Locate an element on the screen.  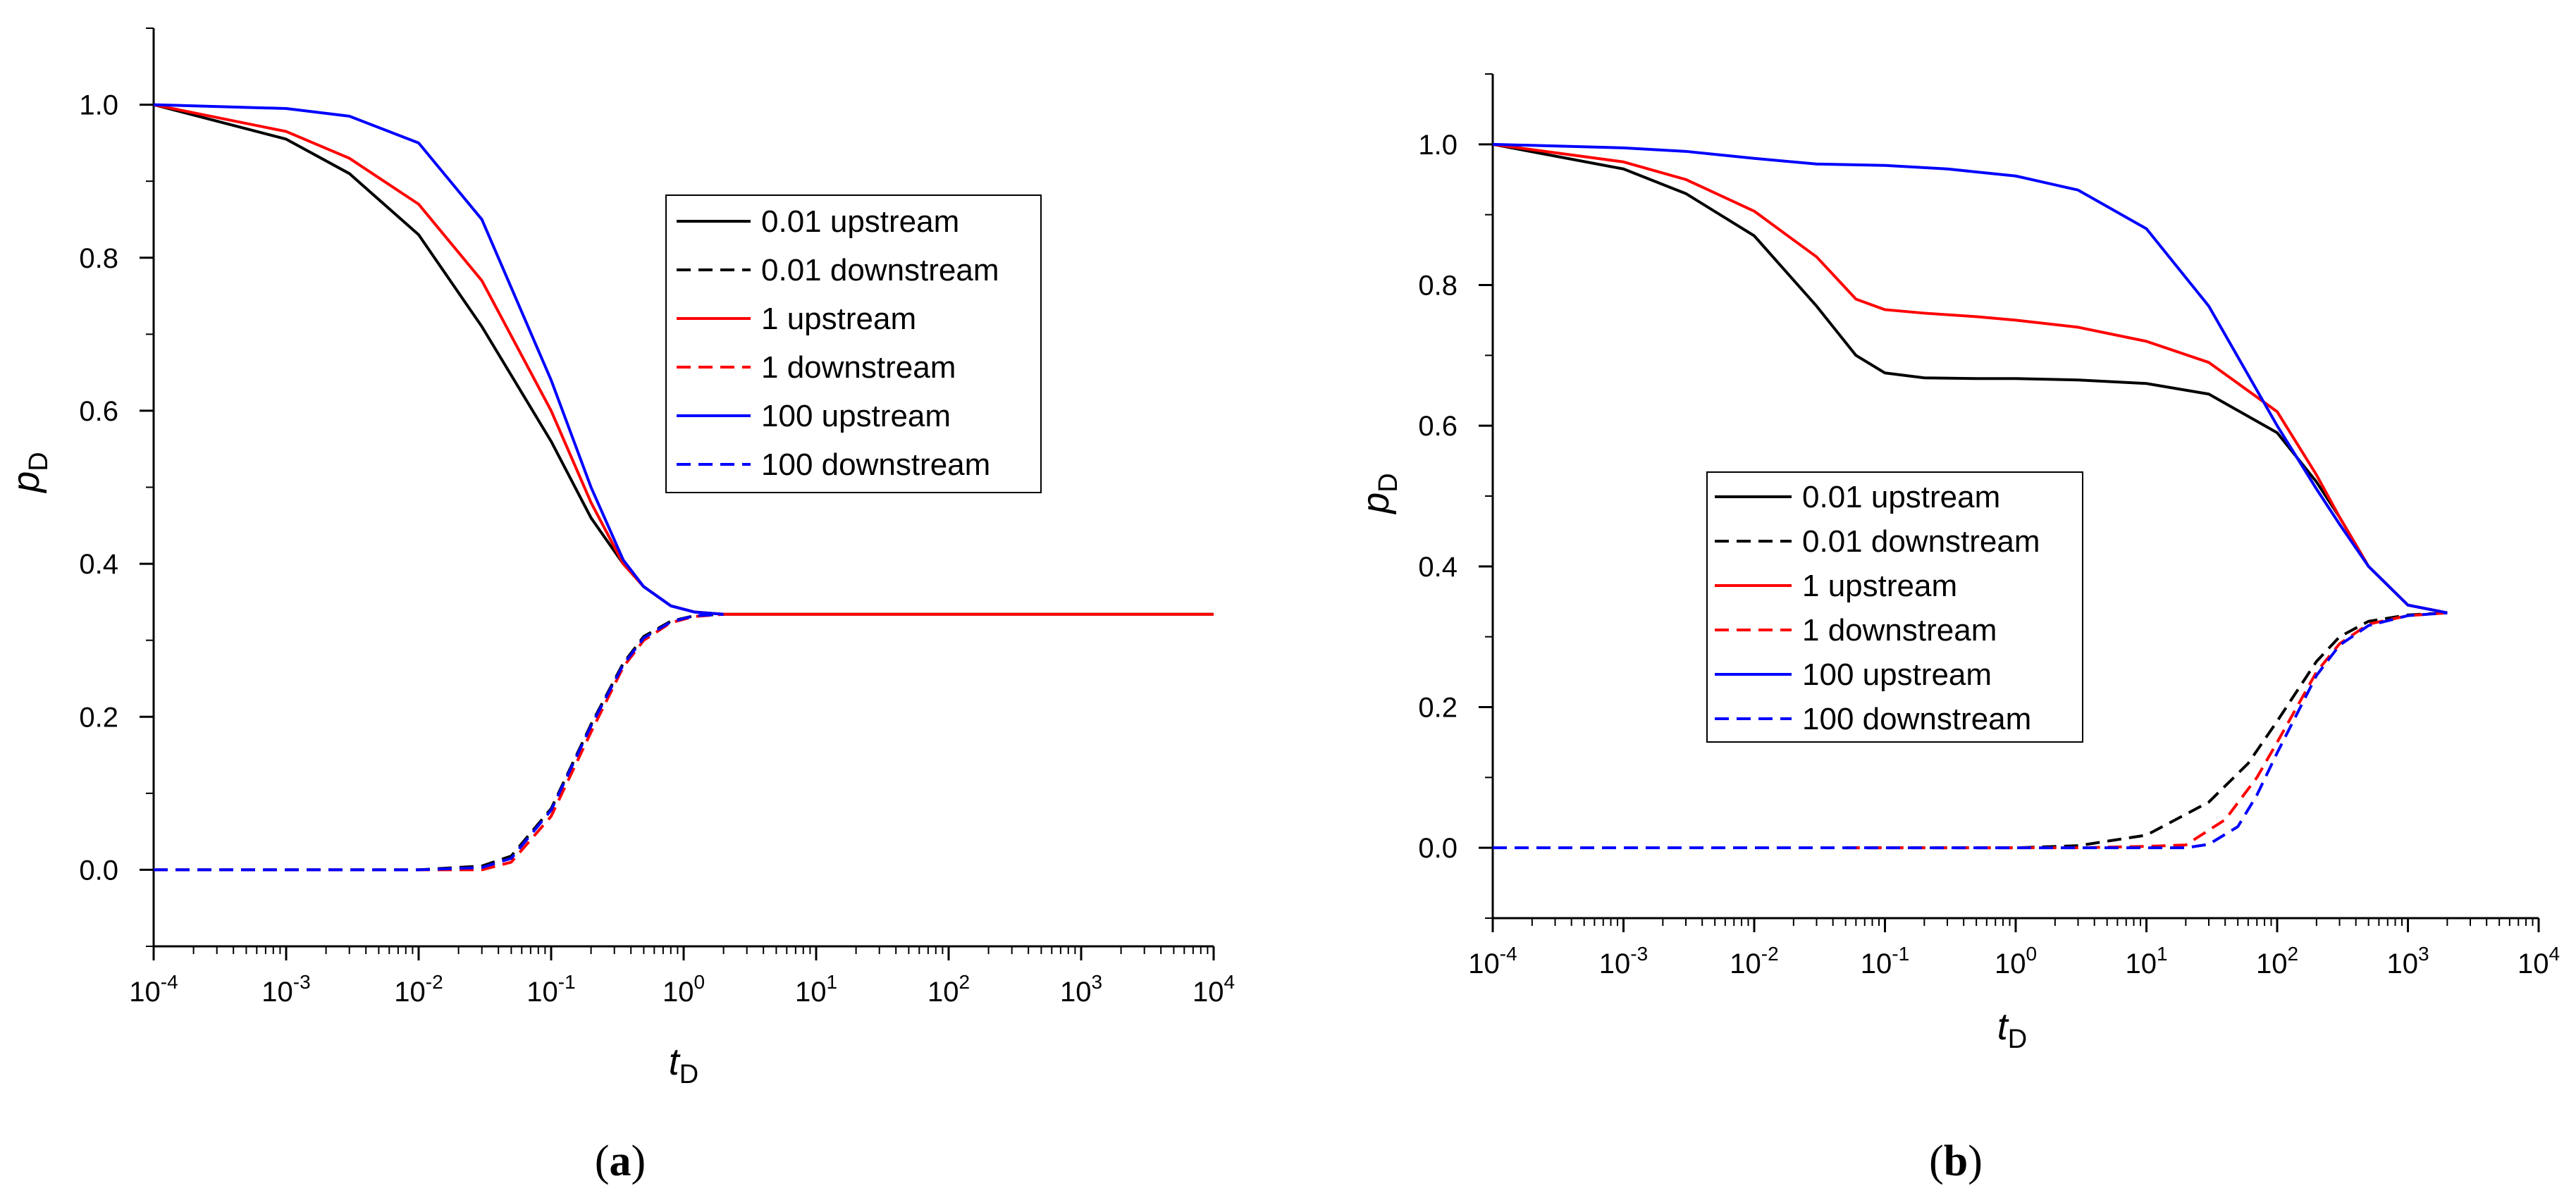
series-line-1-upstream is located at coordinates (1970, 378).